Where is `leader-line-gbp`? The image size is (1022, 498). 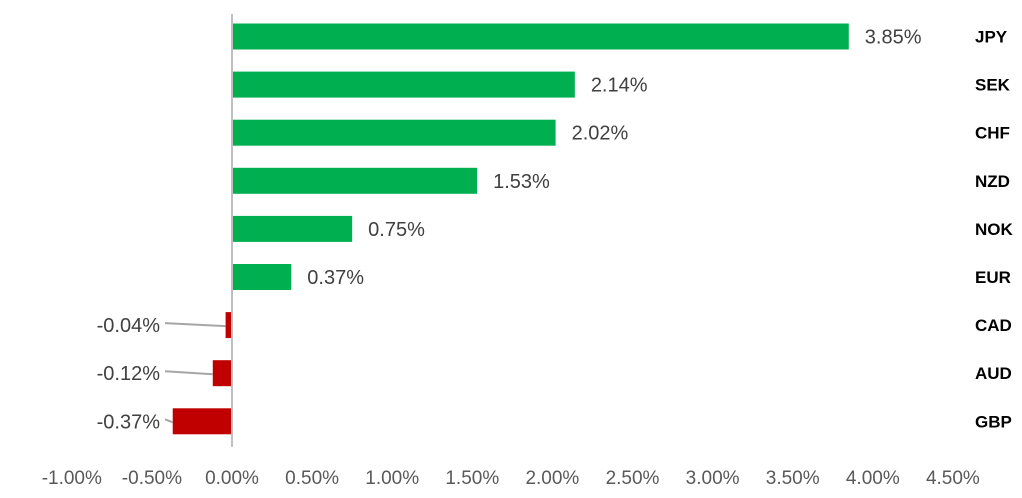
leader-line-gbp is located at coordinates (169, 421).